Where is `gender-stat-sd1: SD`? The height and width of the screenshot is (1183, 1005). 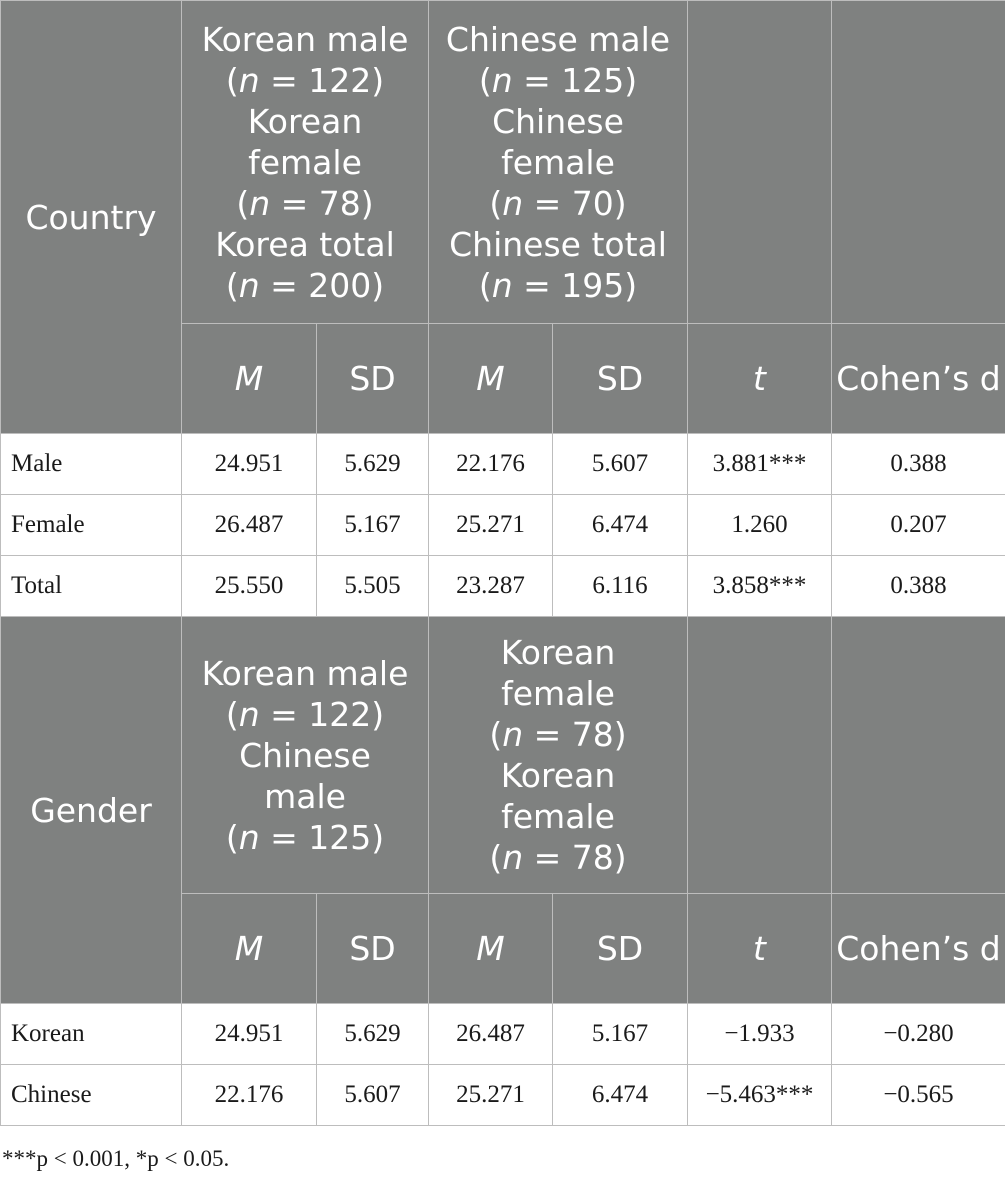 gender-stat-sd1: SD is located at coordinates (372, 948).